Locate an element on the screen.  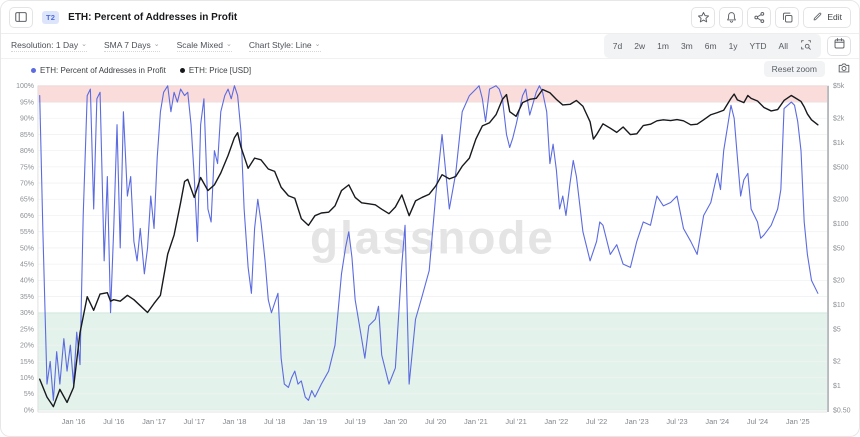
range-button-1y: 1y is located at coordinates (733, 46).